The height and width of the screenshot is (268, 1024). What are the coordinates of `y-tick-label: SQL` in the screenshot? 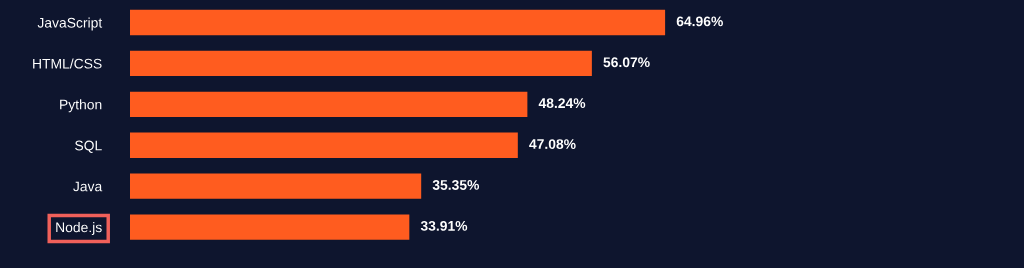 It's located at (88, 146).